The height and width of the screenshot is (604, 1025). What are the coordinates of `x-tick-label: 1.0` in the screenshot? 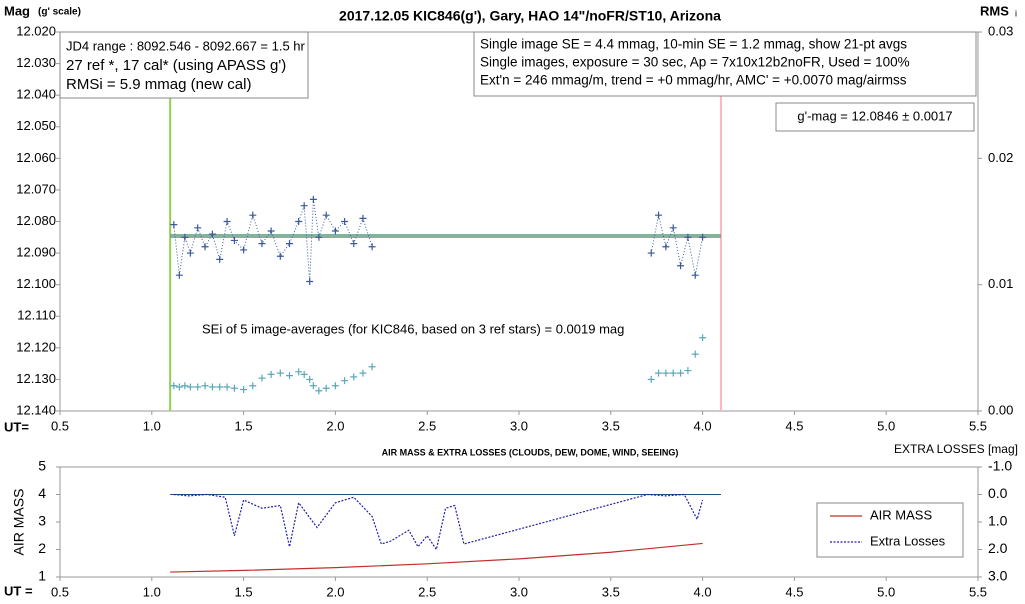 It's located at (152, 425).